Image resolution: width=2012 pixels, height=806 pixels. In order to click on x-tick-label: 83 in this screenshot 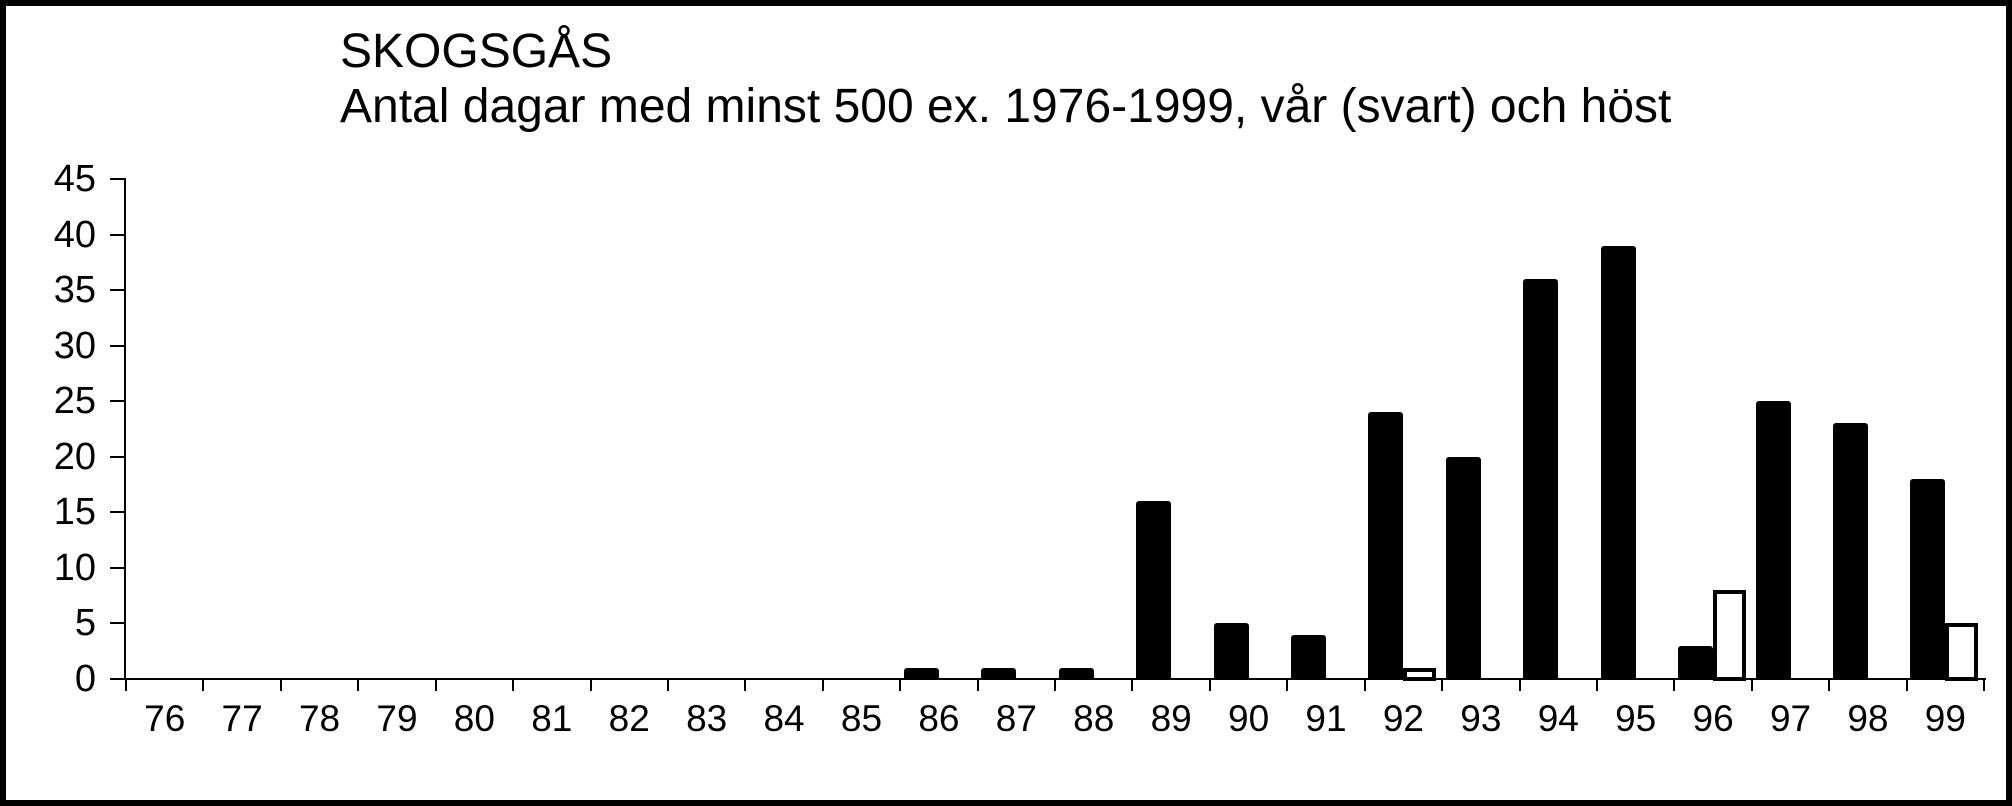, I will do `click(707, 718)`.